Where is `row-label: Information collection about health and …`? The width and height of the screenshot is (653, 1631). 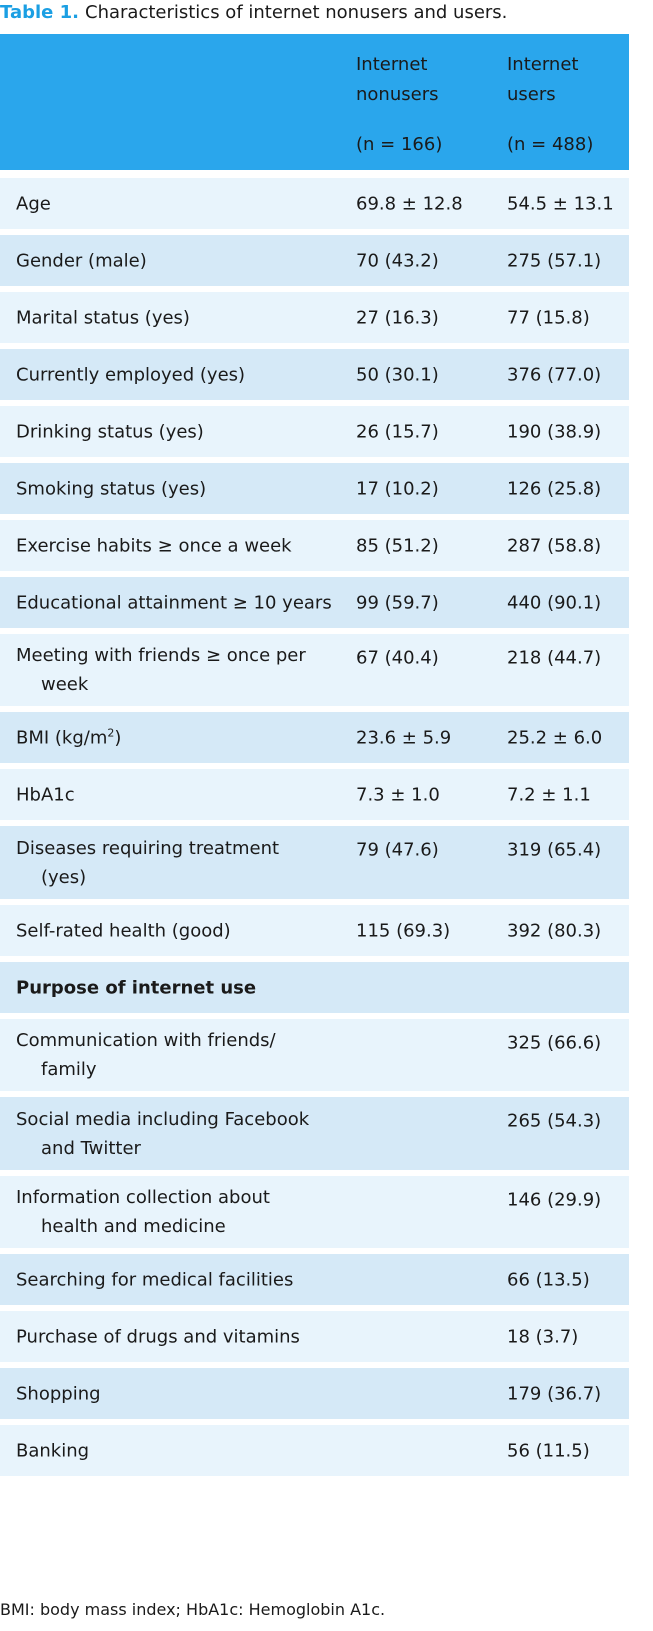
row-label: Information collection about health and … is located at coordinates (143, 1212).